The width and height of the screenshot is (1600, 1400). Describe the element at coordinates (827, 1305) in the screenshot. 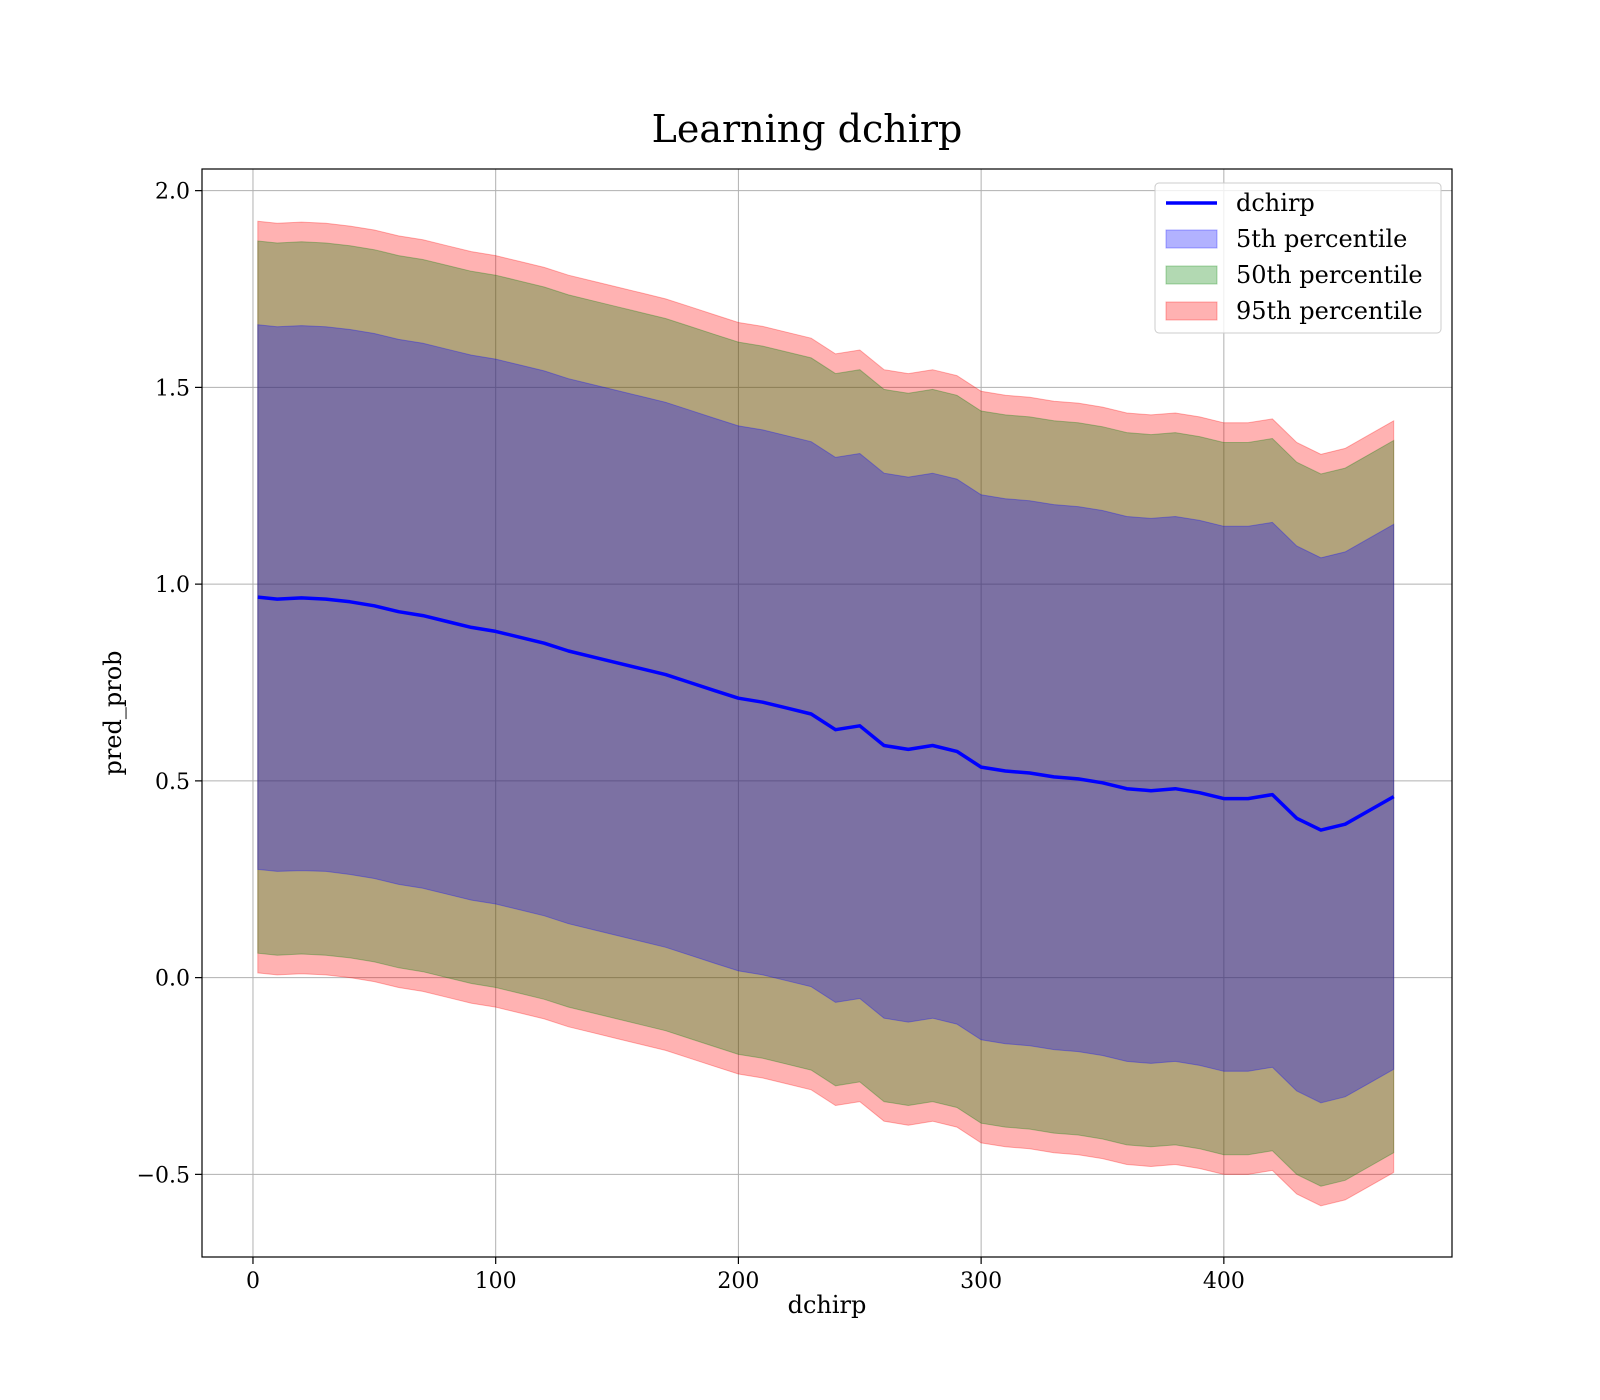

I see `x-axis-label: dchirp` at that location.